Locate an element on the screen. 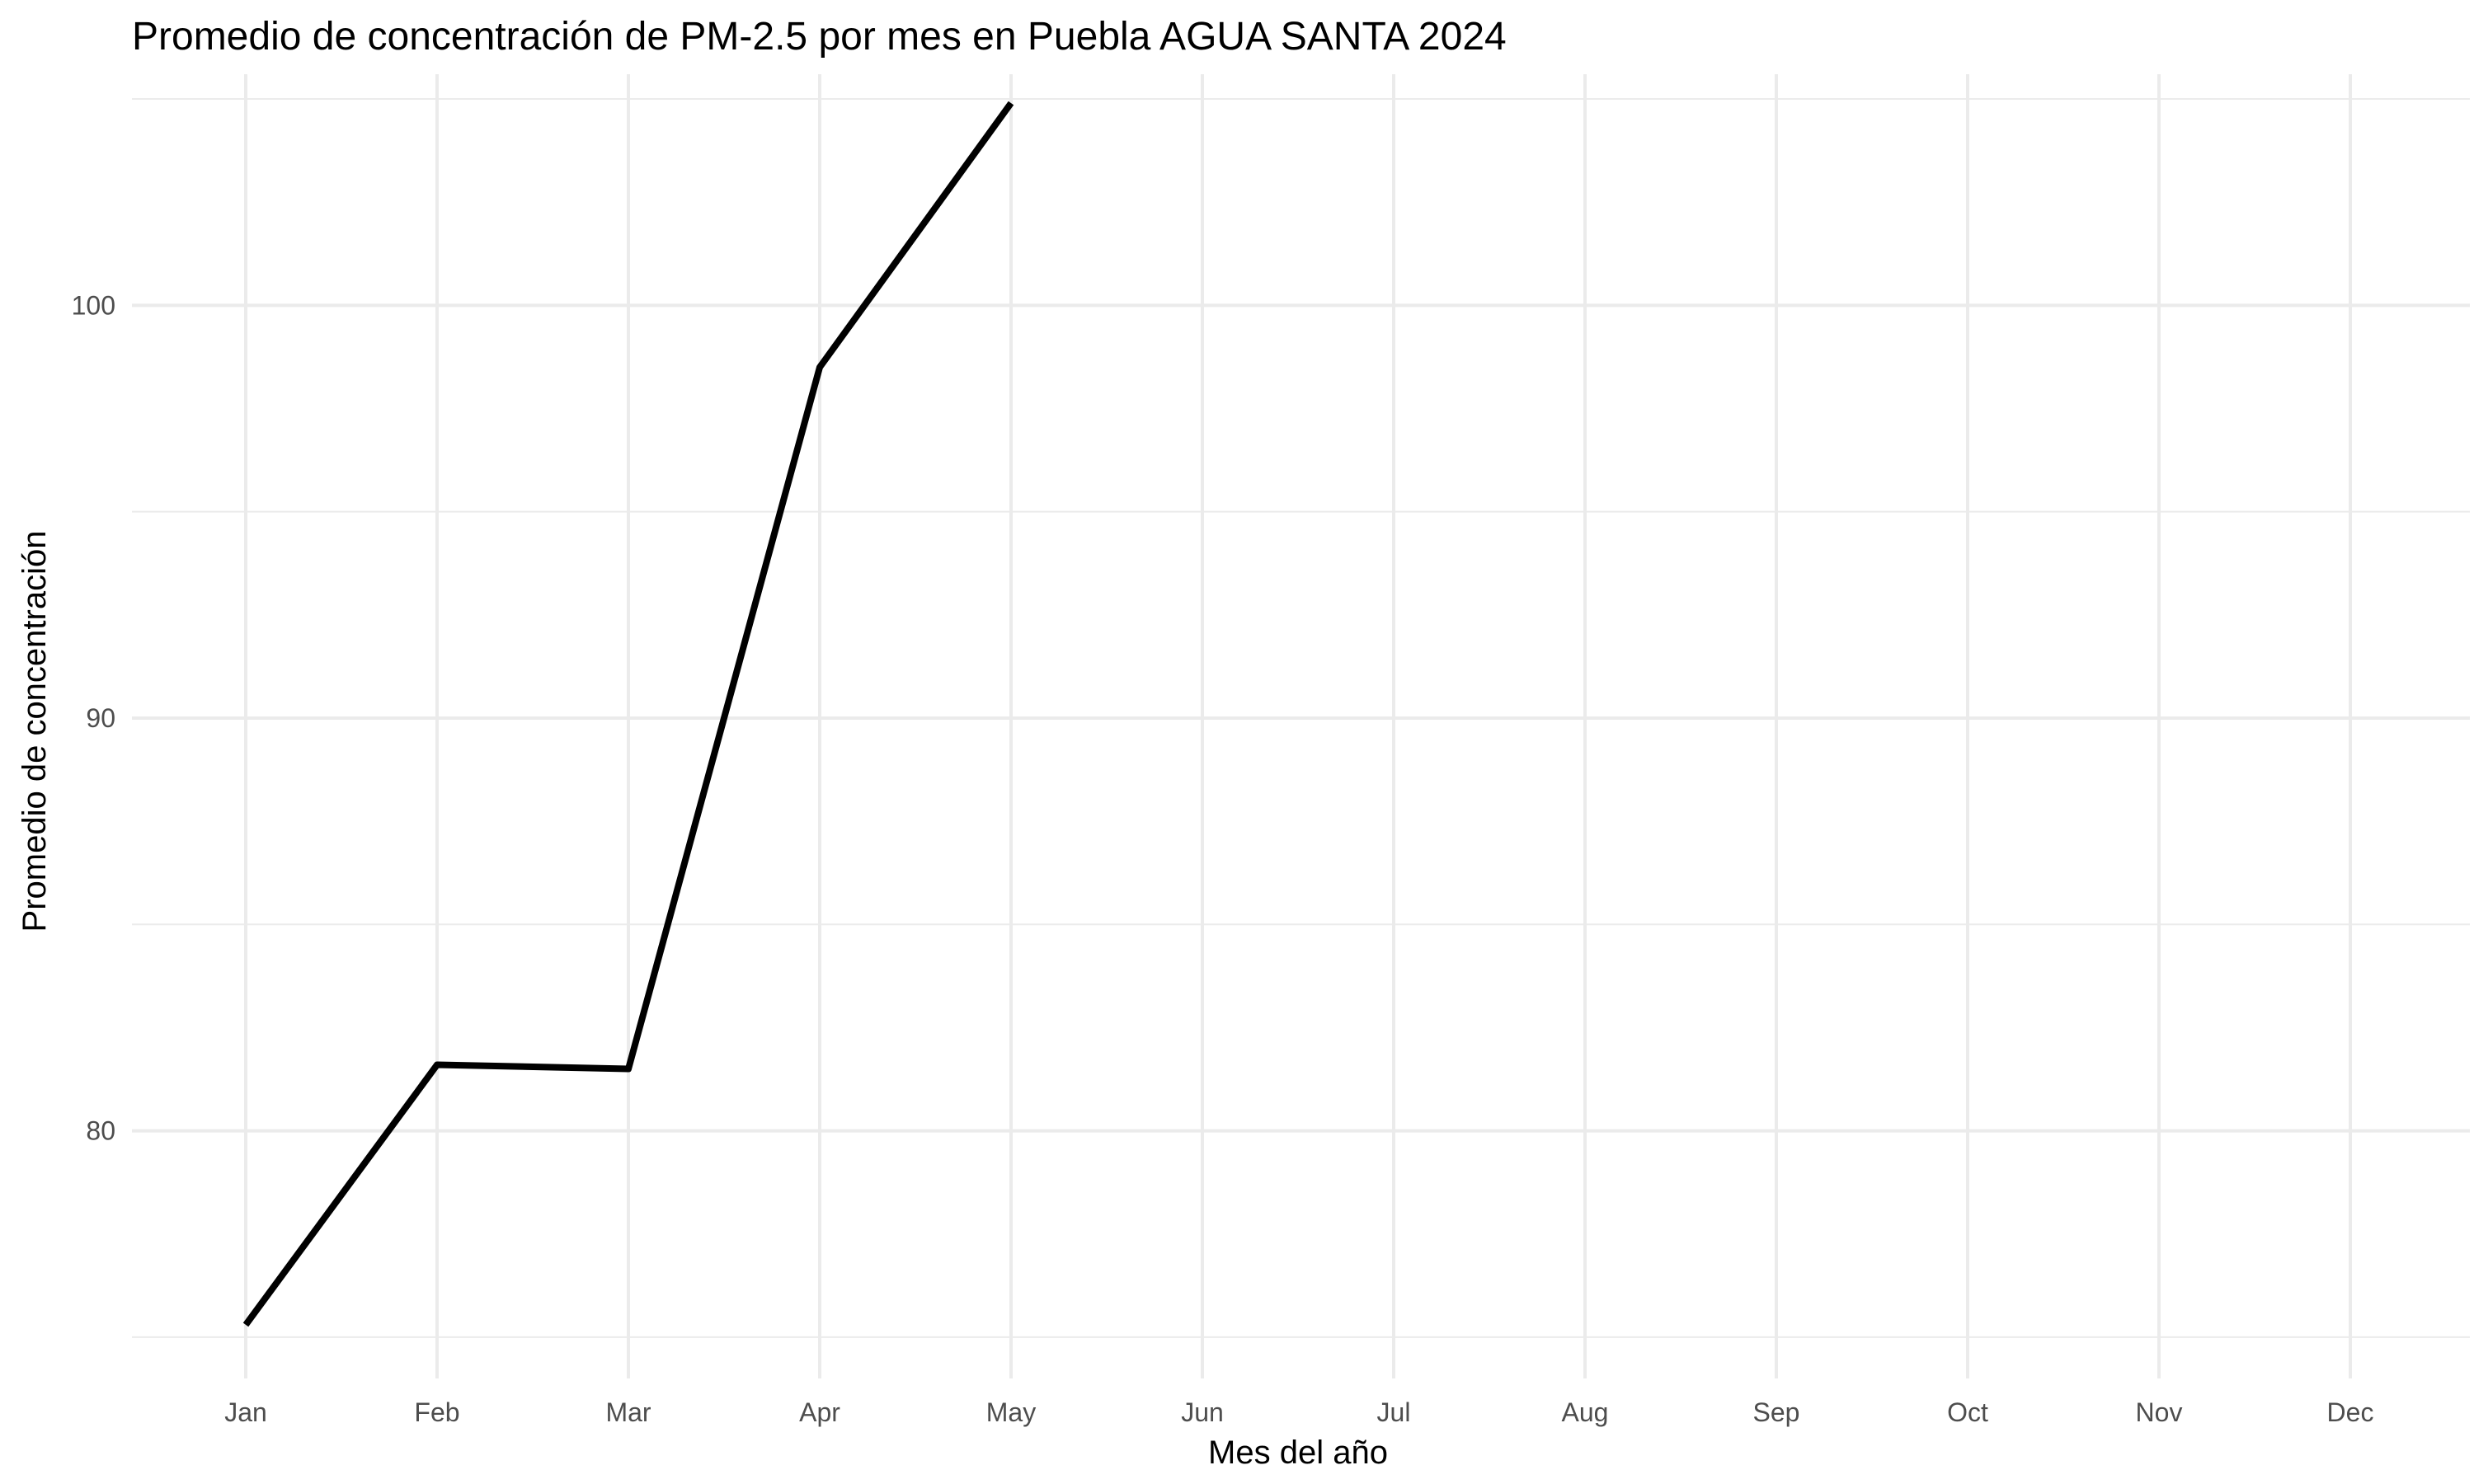 This screenshot has height=1484, width=2474. x-axis-title: Mes del año is located at coordinates (1298, 1453).